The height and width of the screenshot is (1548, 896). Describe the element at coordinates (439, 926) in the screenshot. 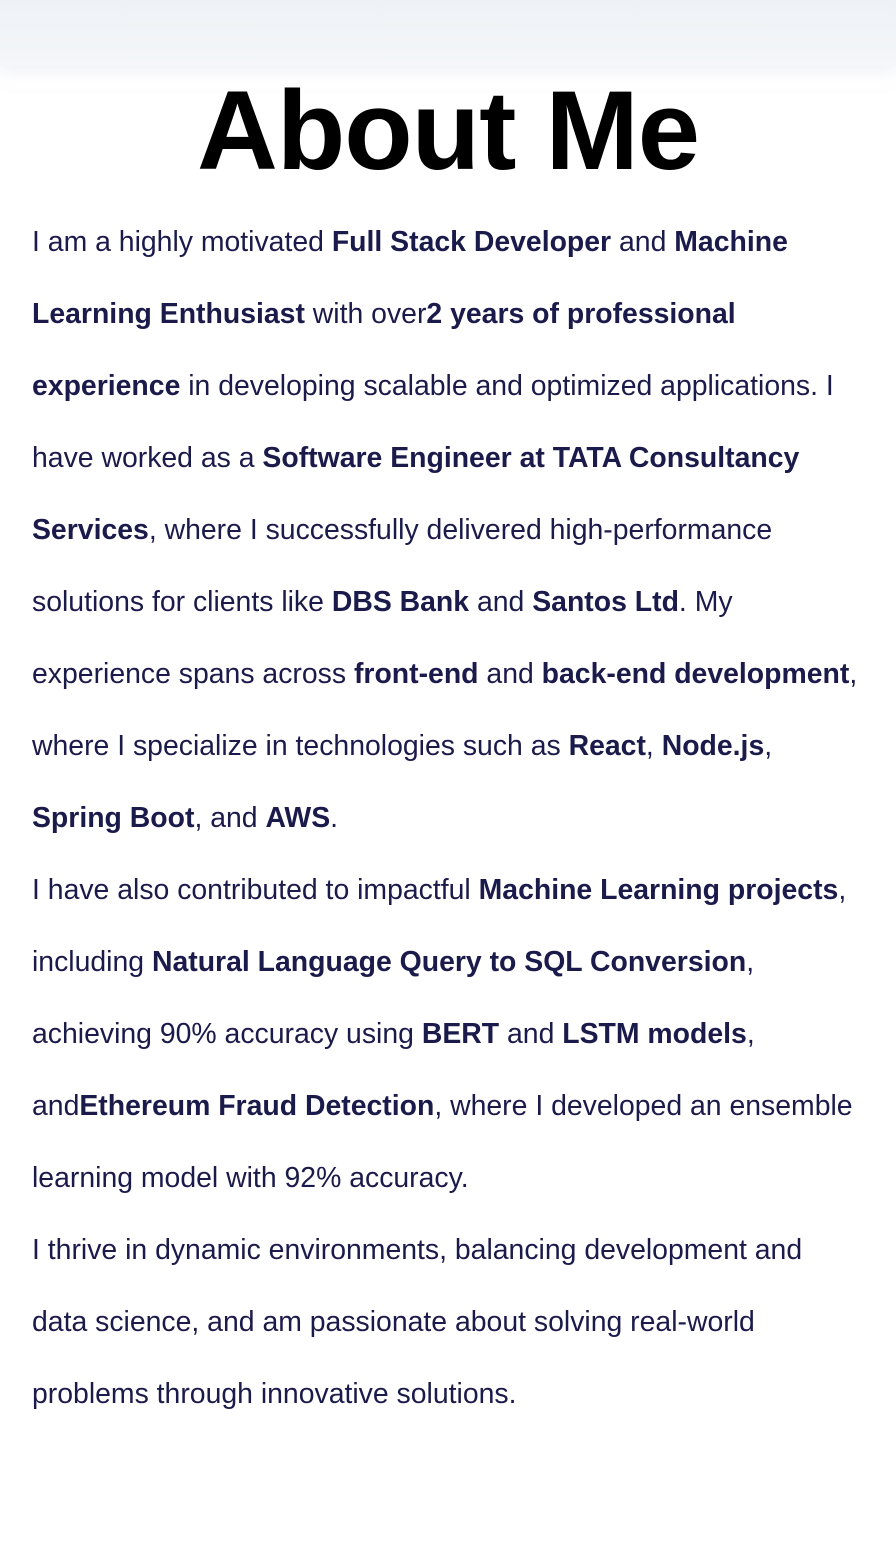

I see `text-segment: , including` at that location.